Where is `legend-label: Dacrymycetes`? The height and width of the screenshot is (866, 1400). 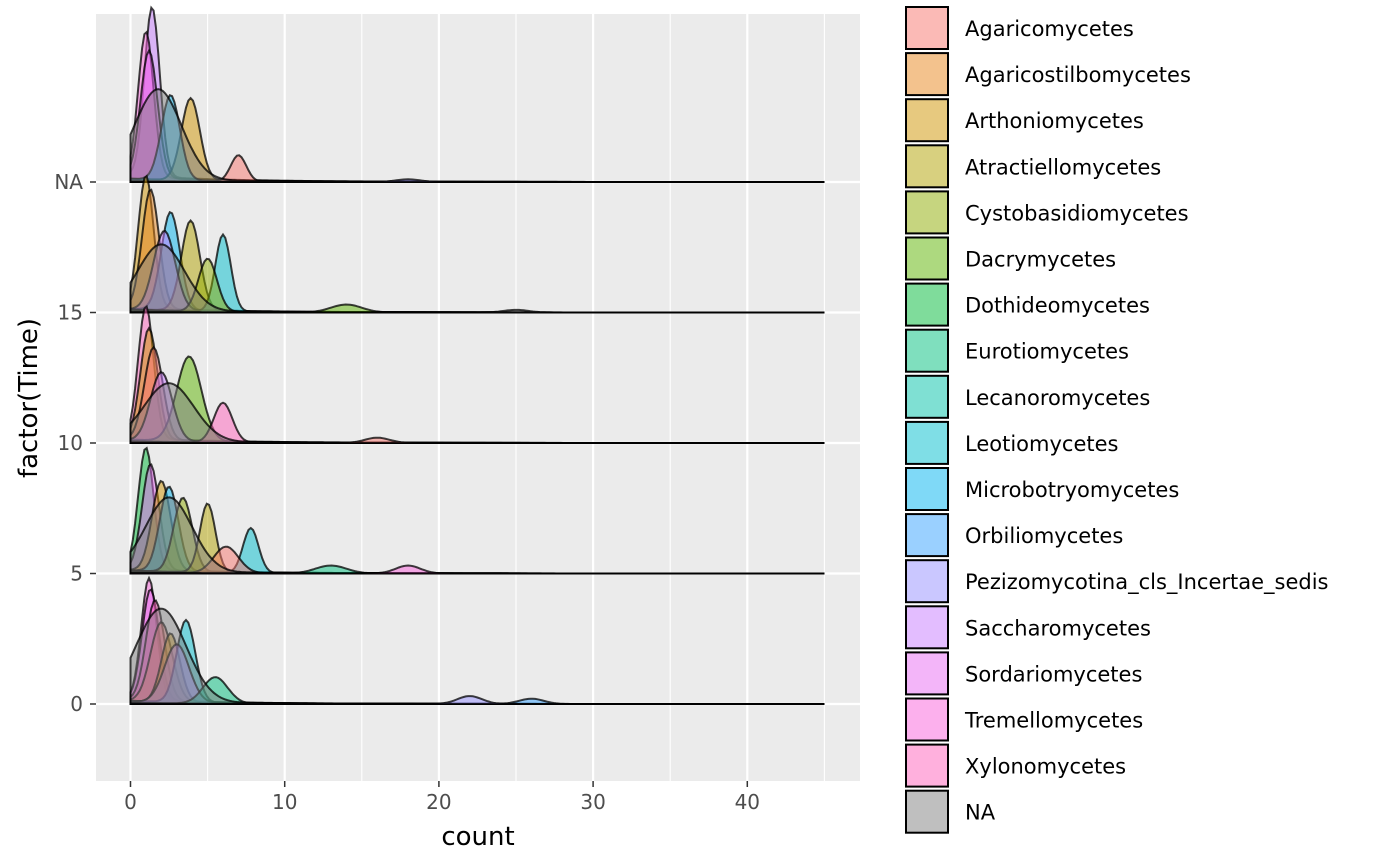
legend-label: Dacrymycetes is located at coordinates (1040, 260).